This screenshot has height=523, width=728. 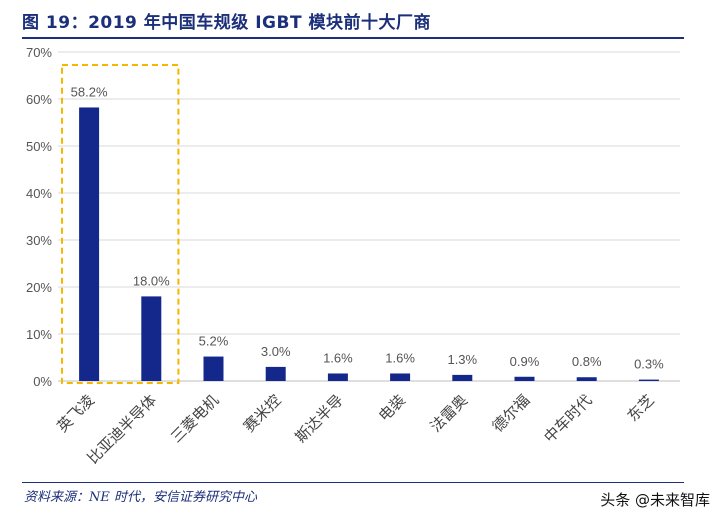 I want to click on data-label: 0.9%, so click(x=525, y=361).